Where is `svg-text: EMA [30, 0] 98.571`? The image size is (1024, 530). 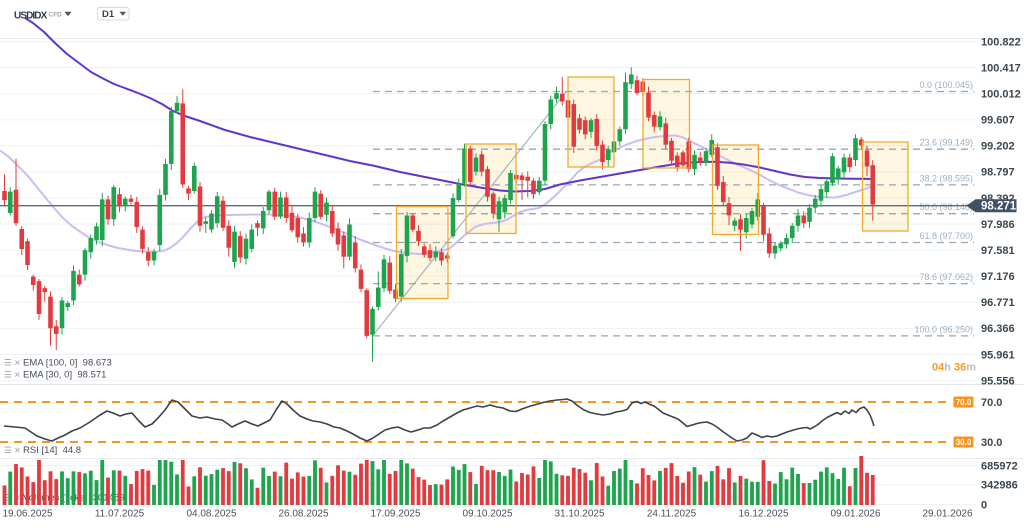
svg-text: EMA [30, 0] 98.571 is located at coordinates (64, 375).